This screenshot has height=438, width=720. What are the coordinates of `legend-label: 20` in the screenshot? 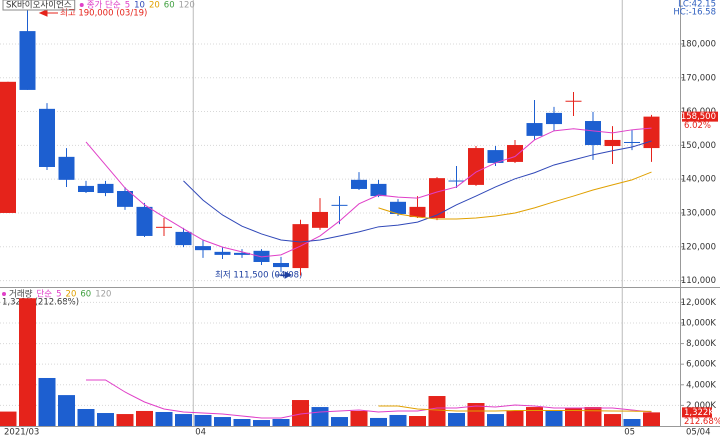 It's located at (154, 6).